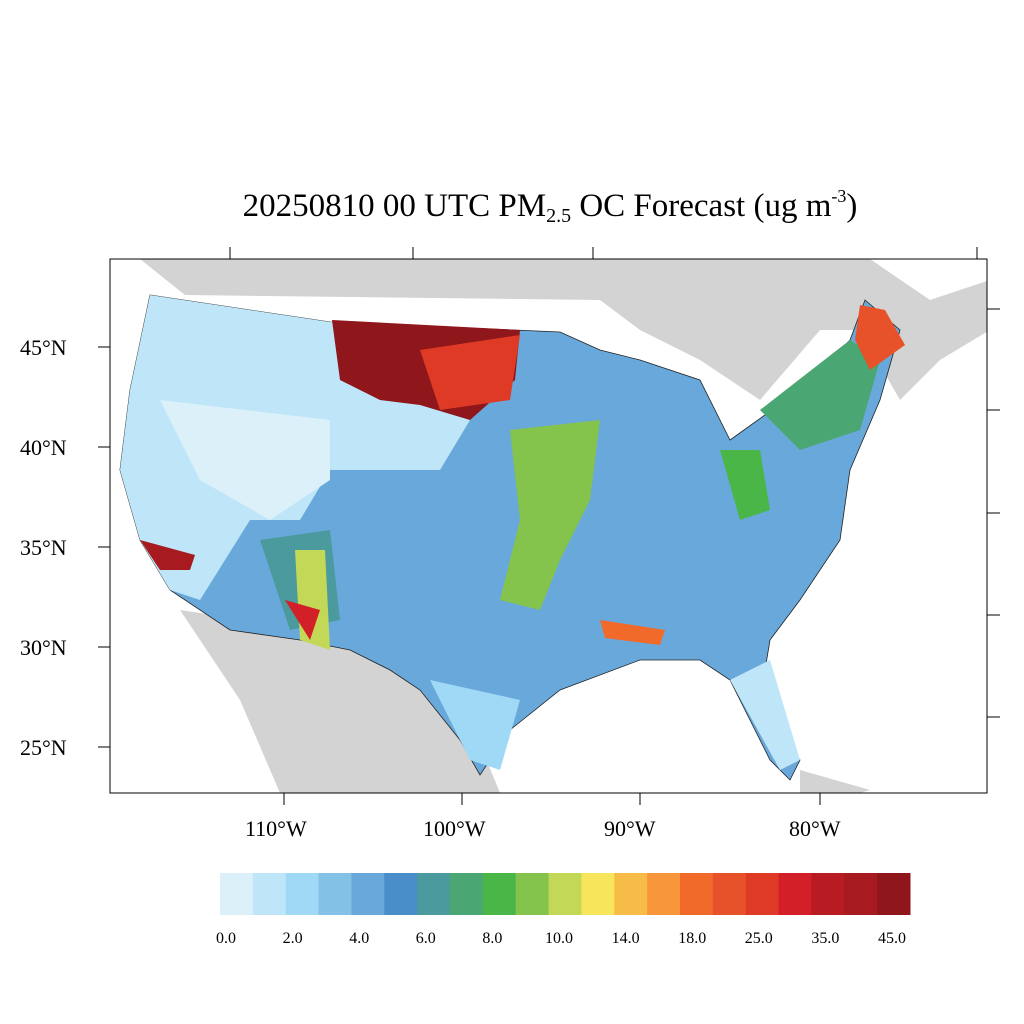 Image resolution: width=1024 pixels, height=1024 pixels. I want to click on lat-label: 40°N, so click(43, 447).